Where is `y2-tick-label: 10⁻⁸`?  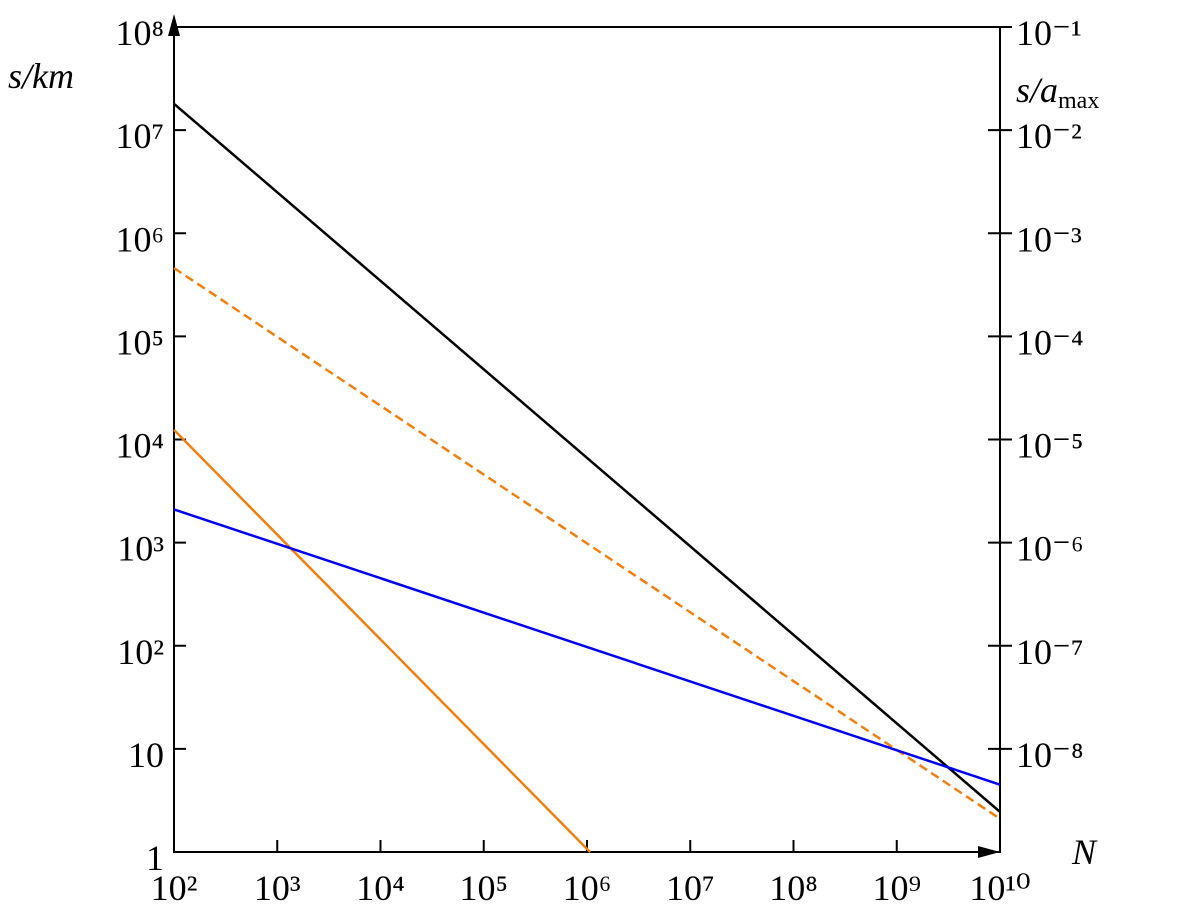
y2-tick-label: 10⁻⁸ is located at coordinates (1050, 755).